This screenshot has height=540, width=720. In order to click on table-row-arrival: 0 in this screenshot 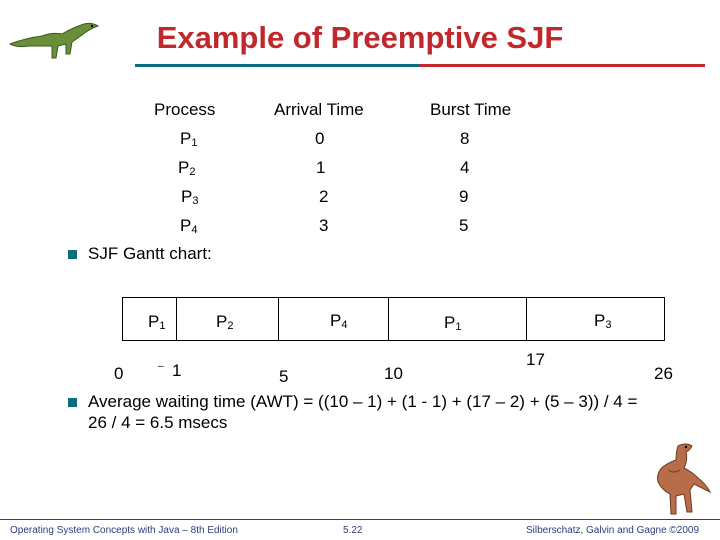, I will do `click(320, 138)`.